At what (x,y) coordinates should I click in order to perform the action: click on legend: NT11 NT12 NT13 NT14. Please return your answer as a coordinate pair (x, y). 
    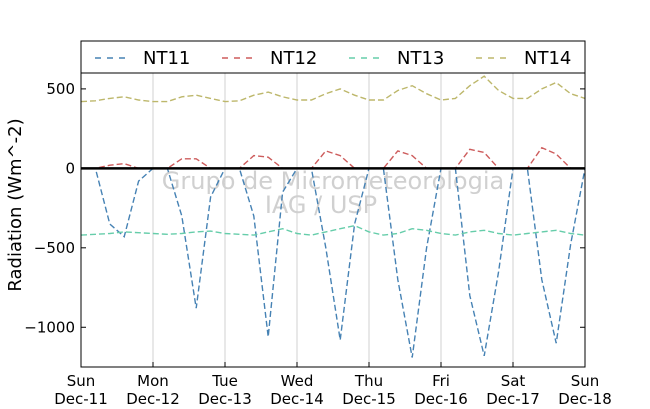
    Looking at the image, I should click on (333, 57).